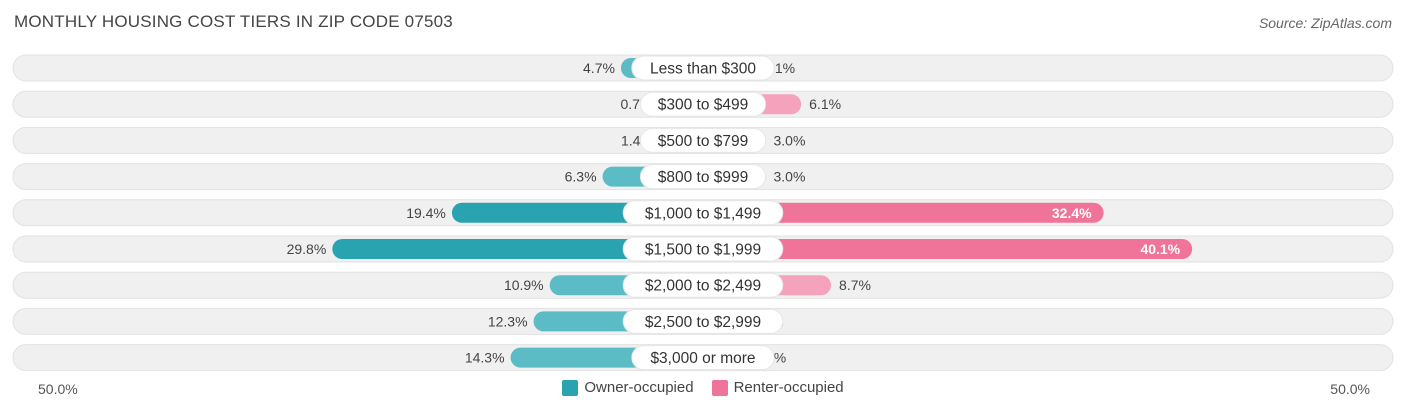  I want to click on category-label: $300 to $499, so click(703, 105).